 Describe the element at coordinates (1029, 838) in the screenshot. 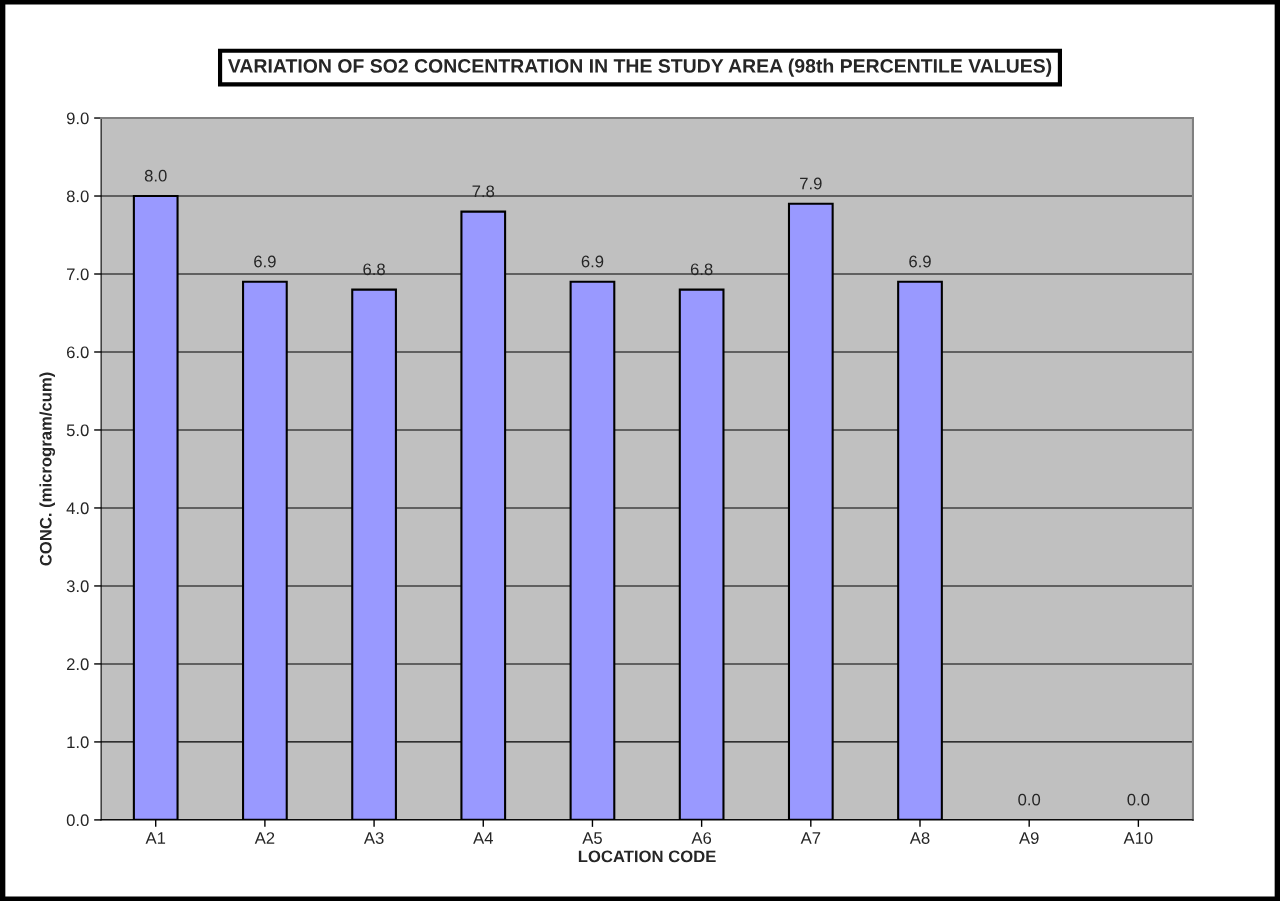

I see `x-tick-label: A9` at that location.